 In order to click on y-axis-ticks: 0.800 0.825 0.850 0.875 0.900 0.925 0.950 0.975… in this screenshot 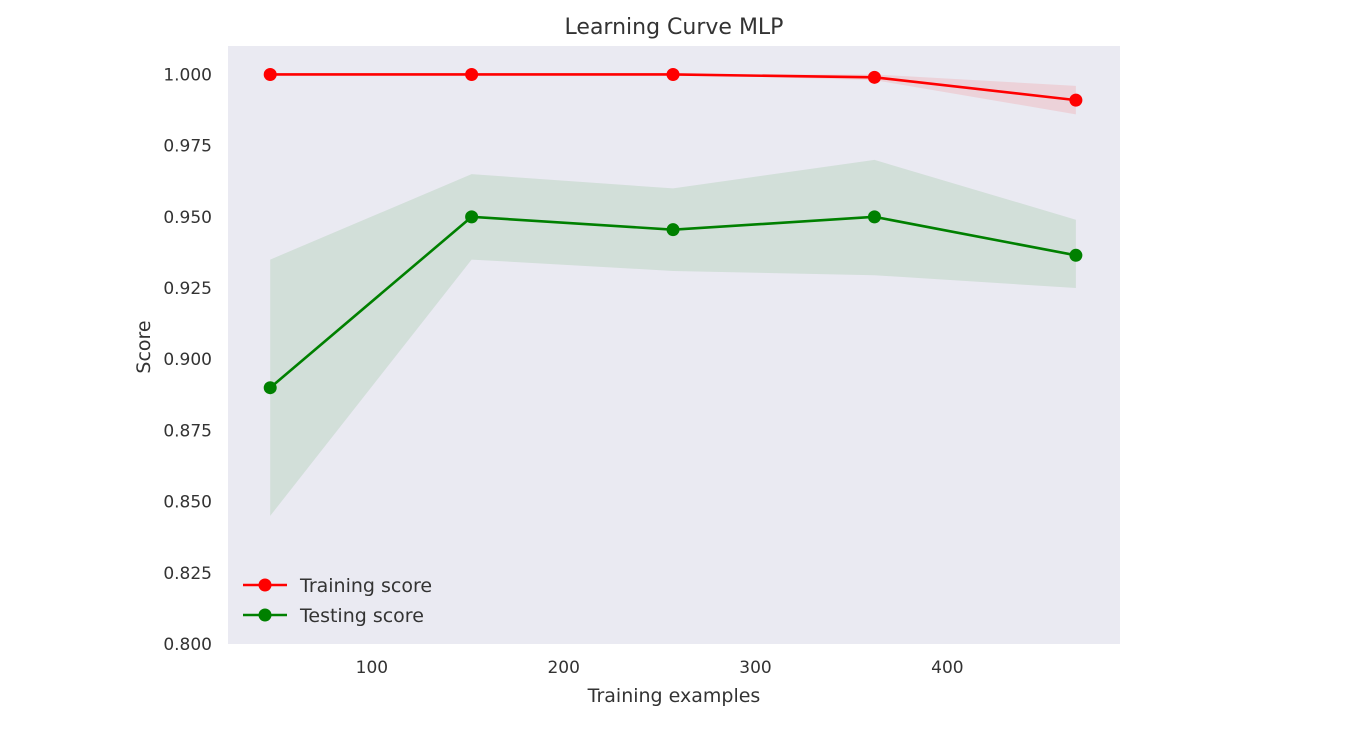, I will do `click(187, 360)`.